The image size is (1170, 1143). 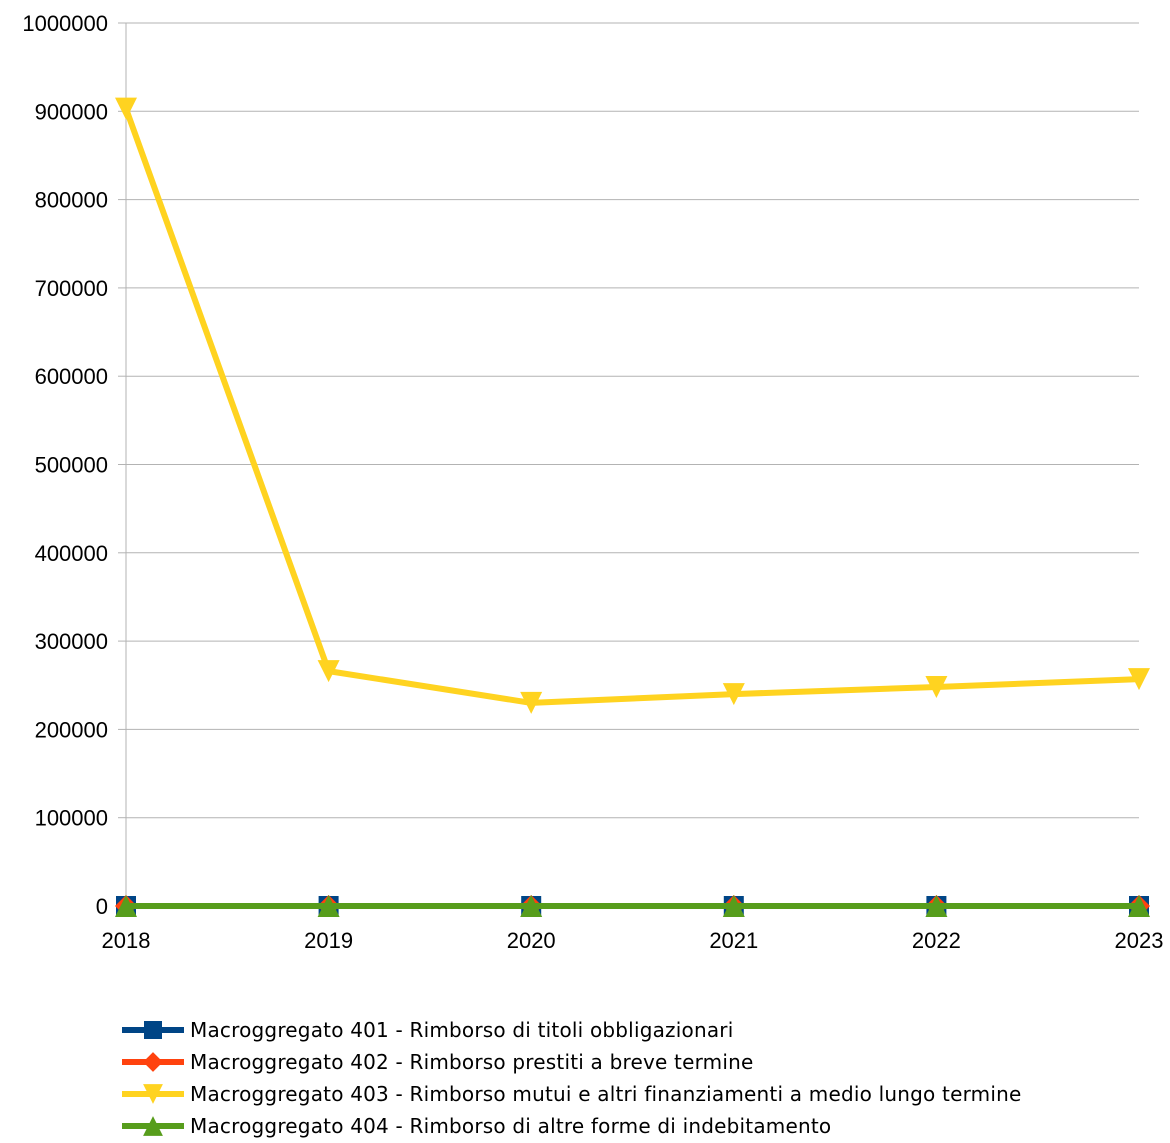 What do you see at coordinates (71, 288) in the screenshot?
I see `y-tick-label: 700000` at bounding box center [71, 288].